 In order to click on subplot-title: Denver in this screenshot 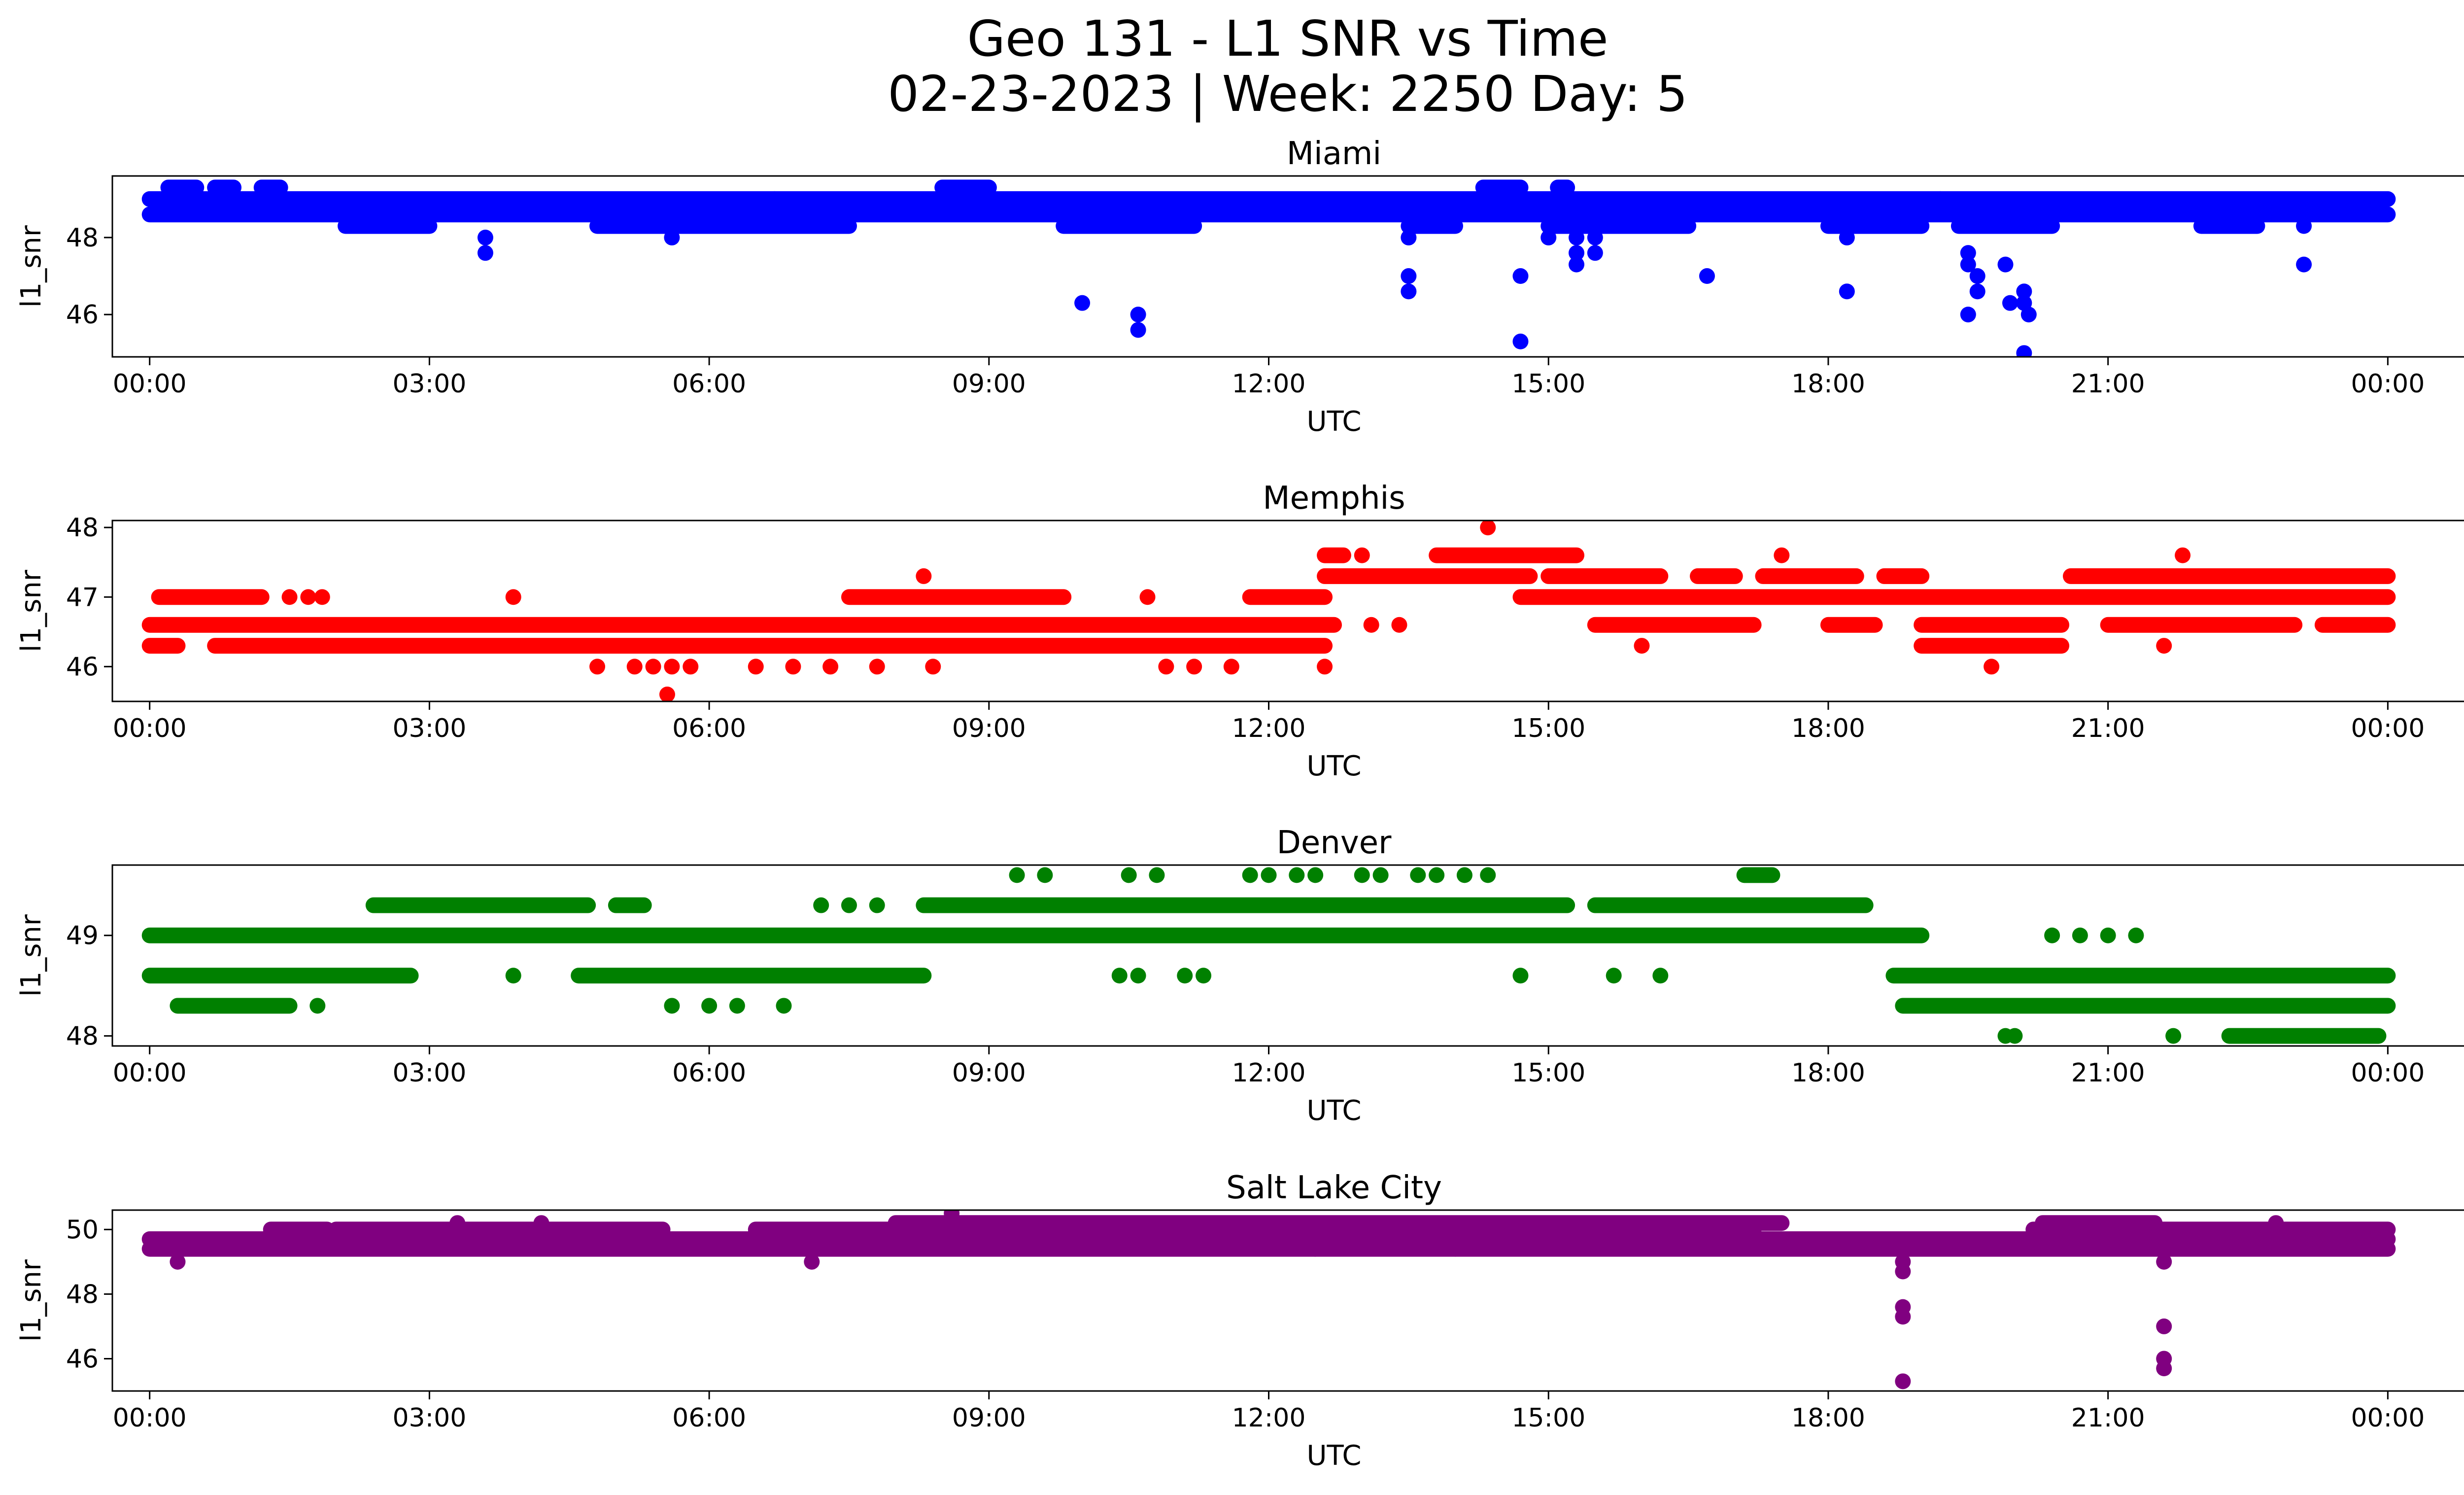, I will do `click(1334, 843)`.